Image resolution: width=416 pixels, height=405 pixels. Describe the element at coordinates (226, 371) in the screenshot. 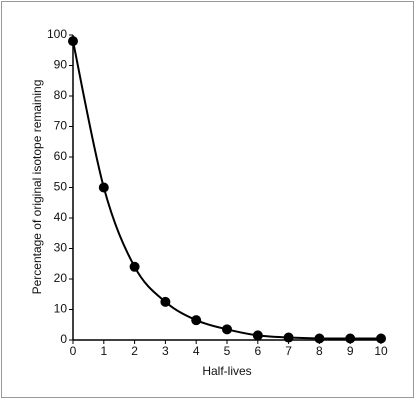

I see `x-axis-label: Half-lives` at that location.